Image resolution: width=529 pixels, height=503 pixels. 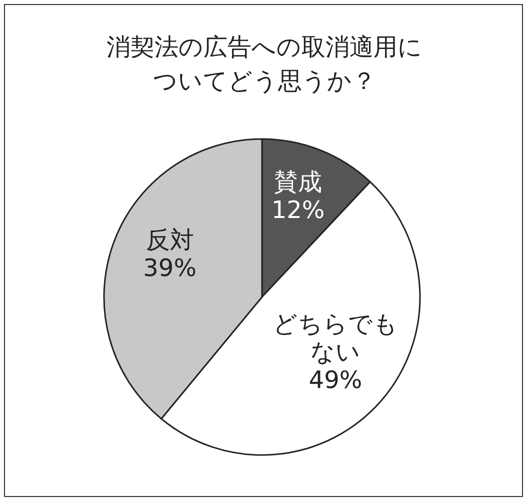 What do you see at coordinates (265, 64) in the screenshot?
I see `chart-title: 消契法の広告への取消適用についてどう思うか？` at bounding box center [265, 64].